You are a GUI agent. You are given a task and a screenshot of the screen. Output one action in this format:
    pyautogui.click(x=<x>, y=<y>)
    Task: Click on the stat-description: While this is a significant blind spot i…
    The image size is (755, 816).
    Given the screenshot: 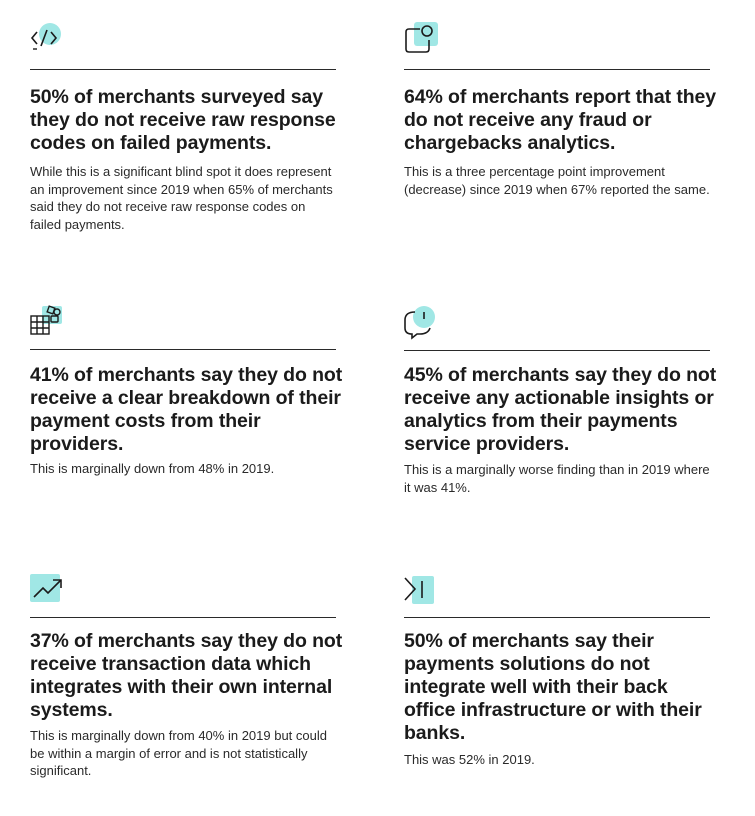 What is the action you would take?
    pyautogui.click(x=181, y=198)
    